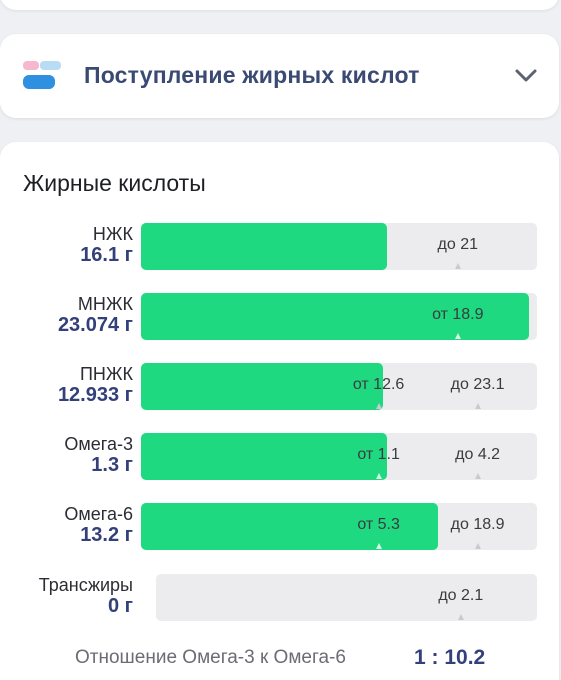 The image size is (561, 680). I want to click on min-label: от 5.3, so click(378, 524).